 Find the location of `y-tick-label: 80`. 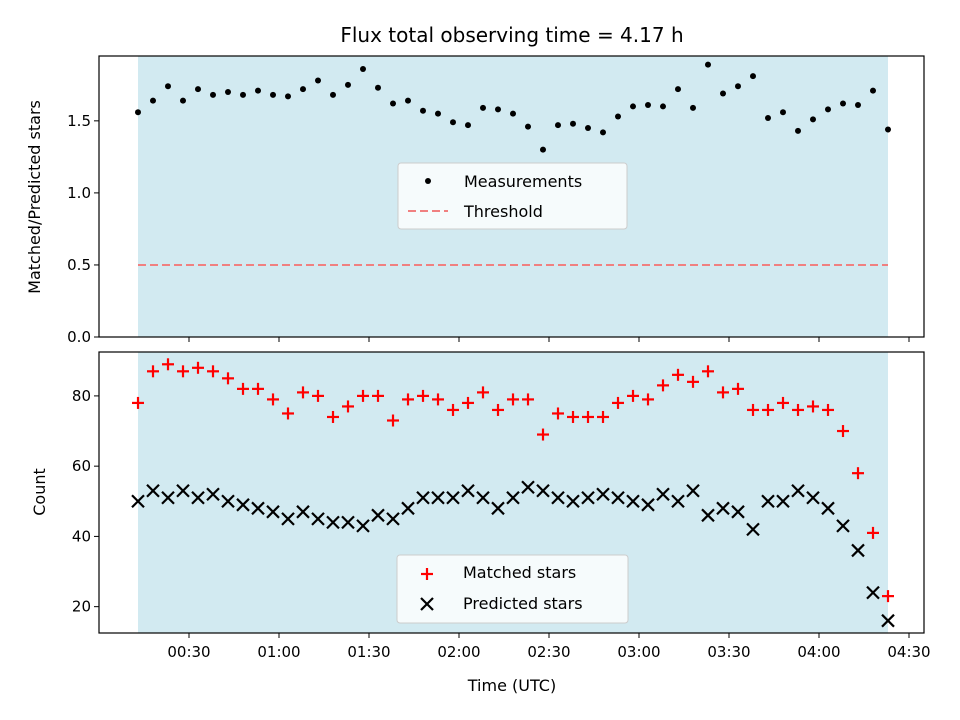

y-tick-label: 80 is located at coordinates (81, 396).